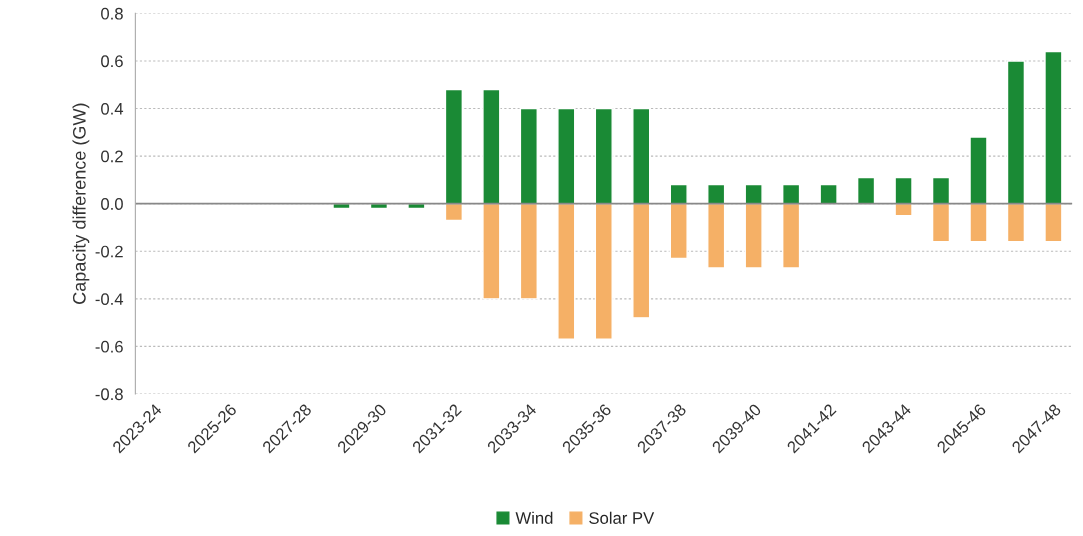  Describe the element at coordinates (112, 156) in the screenshot. I see `y-tick-label: 0.2` at that location.